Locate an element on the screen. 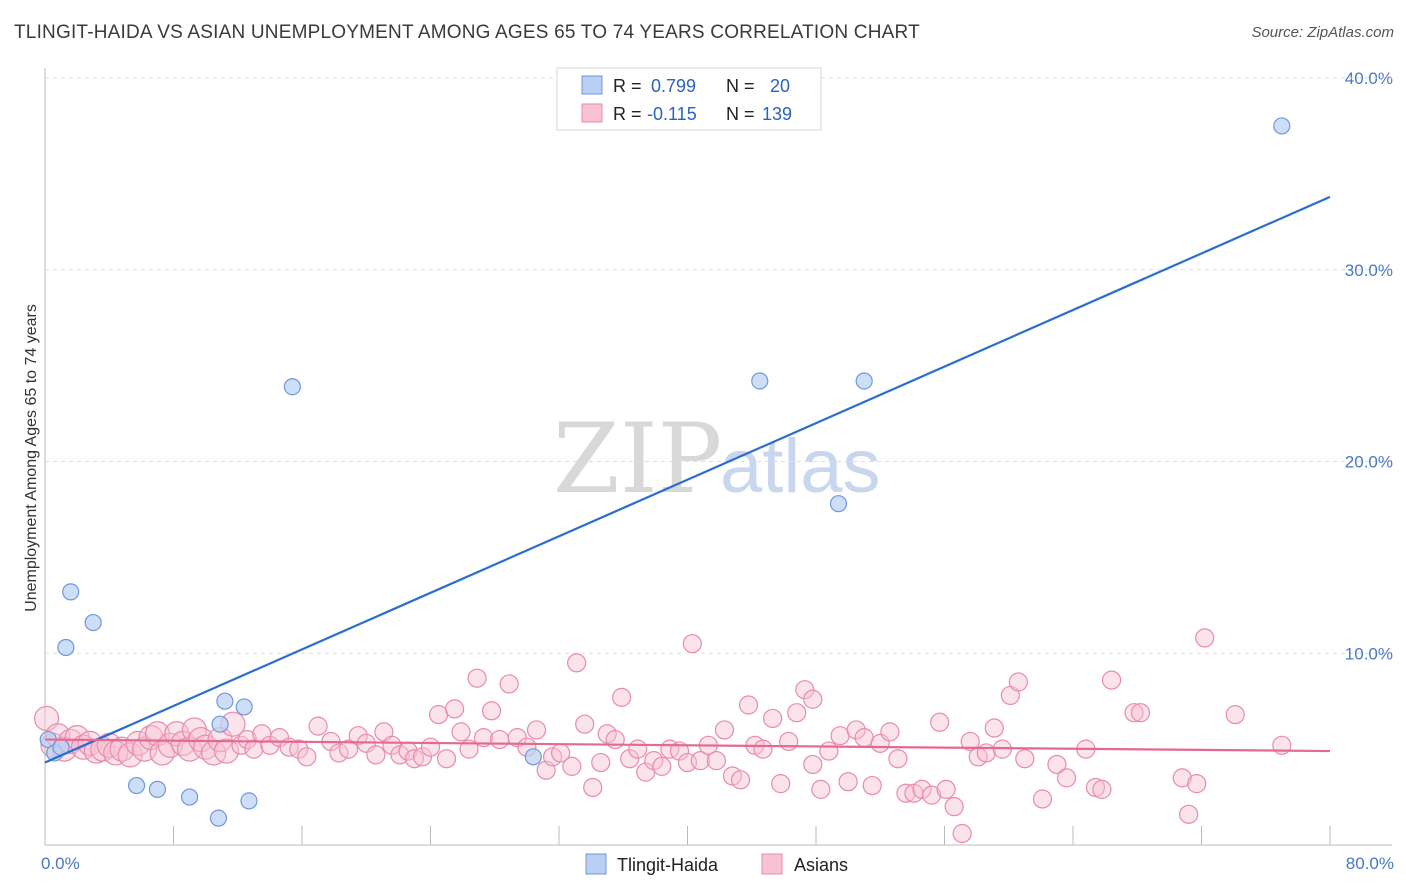  legend-r-value: -0.115 is located at coordinates (672, 114).